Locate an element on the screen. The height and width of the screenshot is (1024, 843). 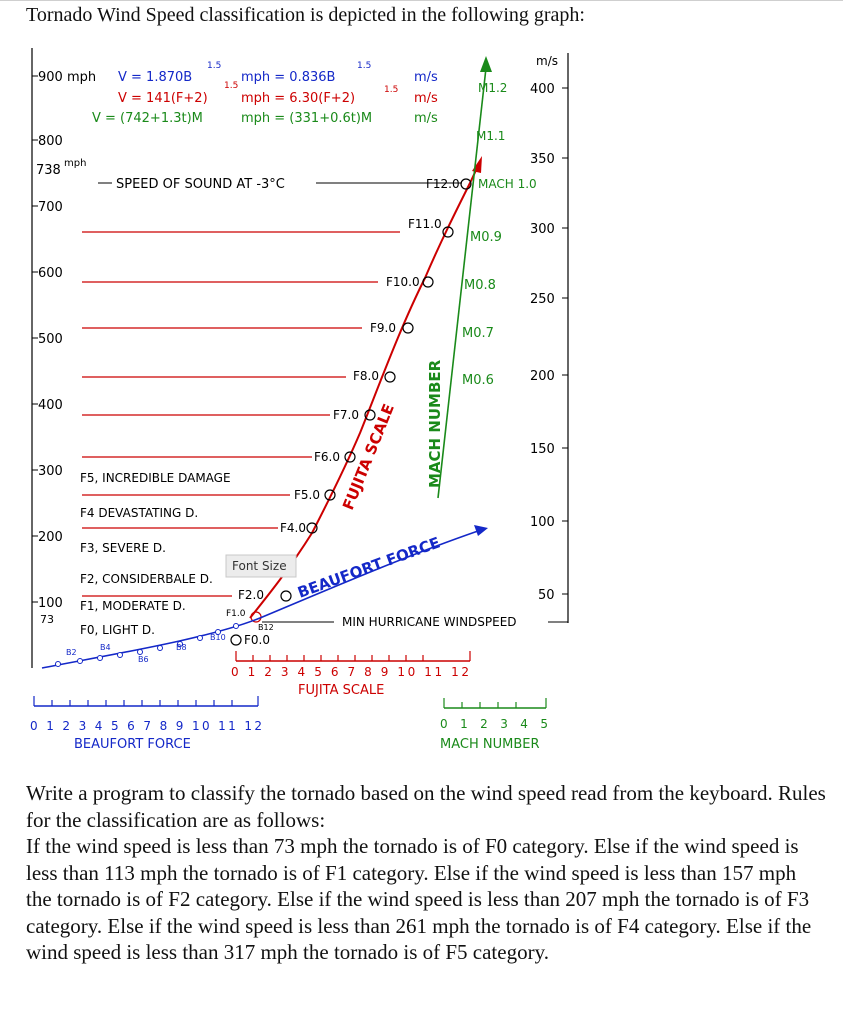
f-marker-6: F6.0 is located at coordinates (327, 457).